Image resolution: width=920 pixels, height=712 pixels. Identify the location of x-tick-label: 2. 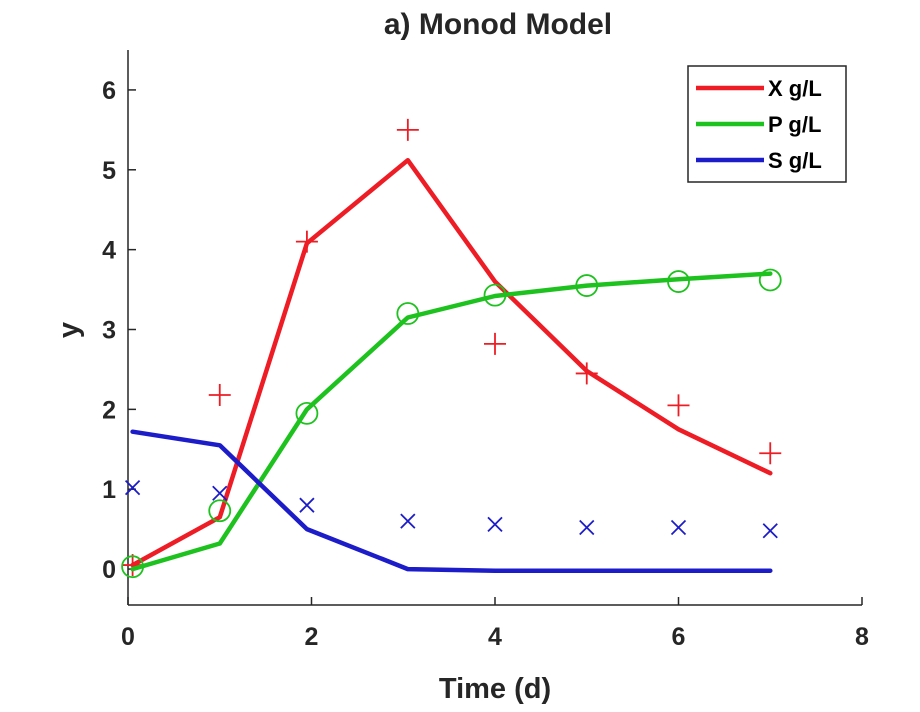
(312, 637).